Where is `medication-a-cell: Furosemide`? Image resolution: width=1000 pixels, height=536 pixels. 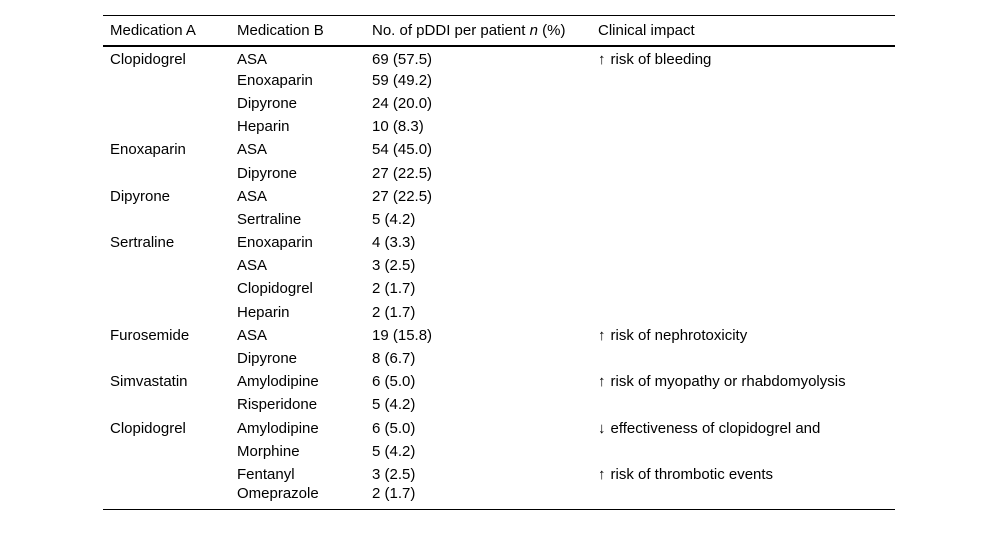 medication-a-cell: Furosemide is located at coordinates (150, 335).